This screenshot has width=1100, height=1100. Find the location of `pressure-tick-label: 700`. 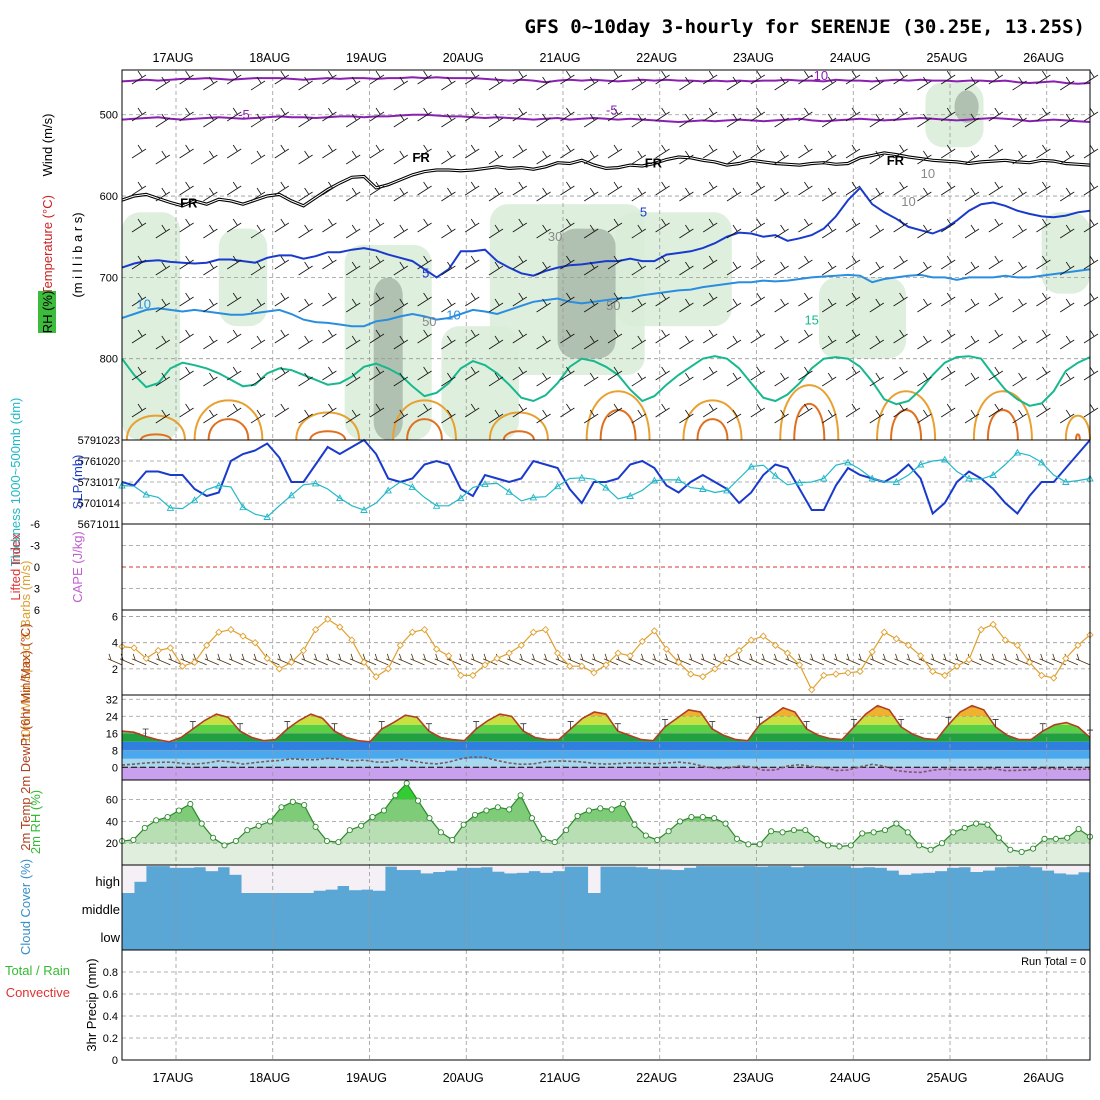

pressure-tick-label: 700 is located at coordinates (109, 278).